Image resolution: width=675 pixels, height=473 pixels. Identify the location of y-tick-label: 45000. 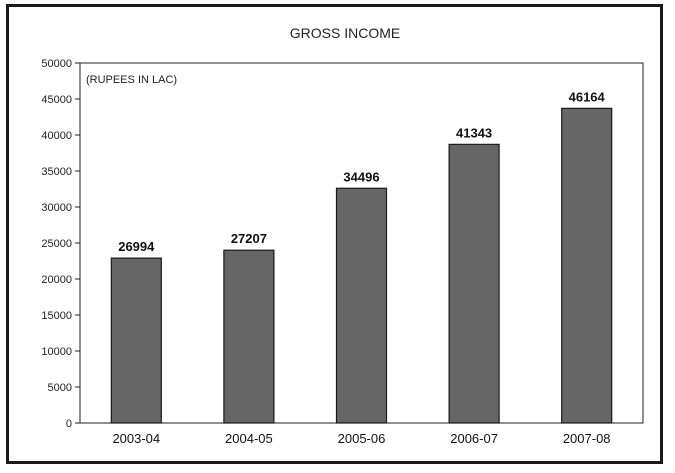
(56, 100).